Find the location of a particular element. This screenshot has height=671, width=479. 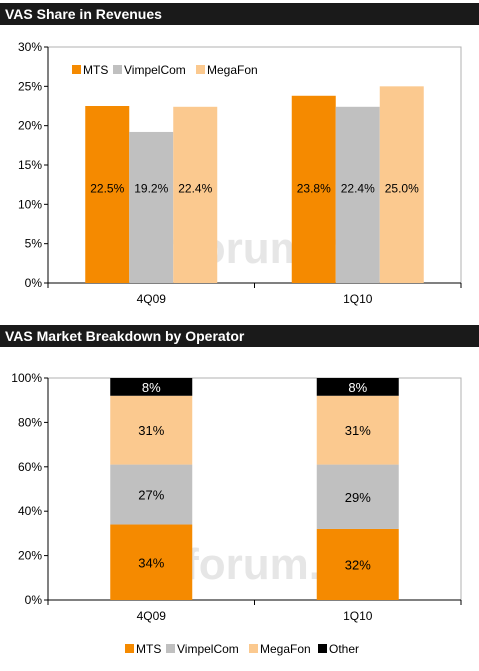

bar-label: 22.5% is located at coordinates (107, 189).